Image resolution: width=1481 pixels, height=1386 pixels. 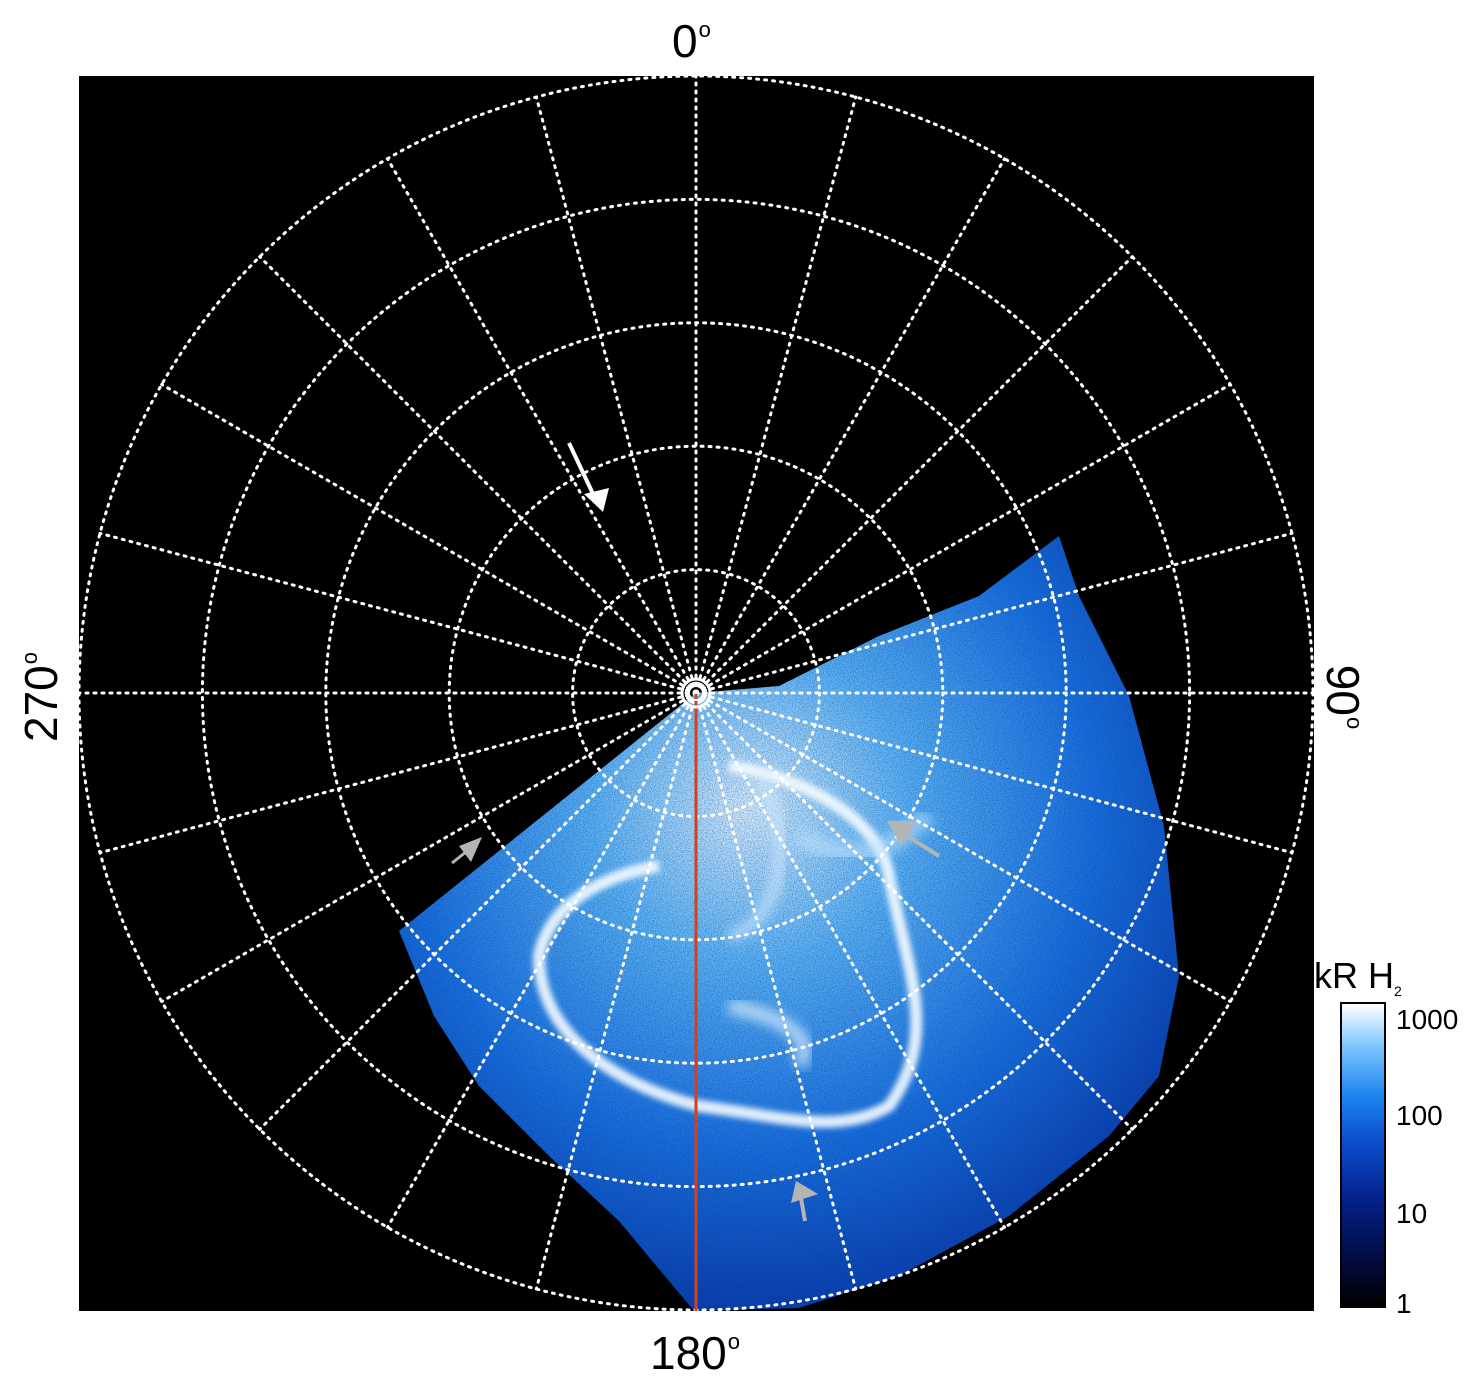 I want to click on grey-arrow-right, so click(x=914, y=839).